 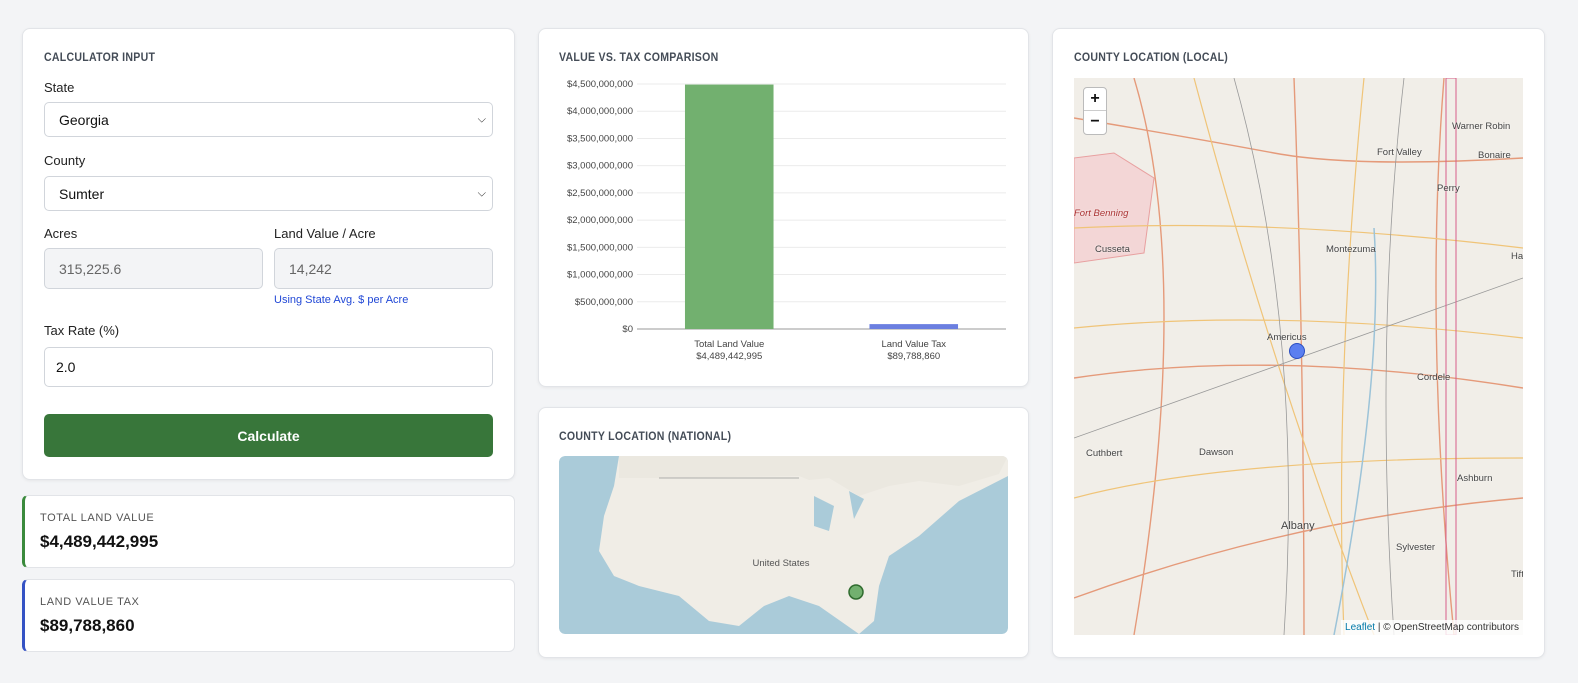 I want to click on input-value: 2.0, so click(x=66, y=367).